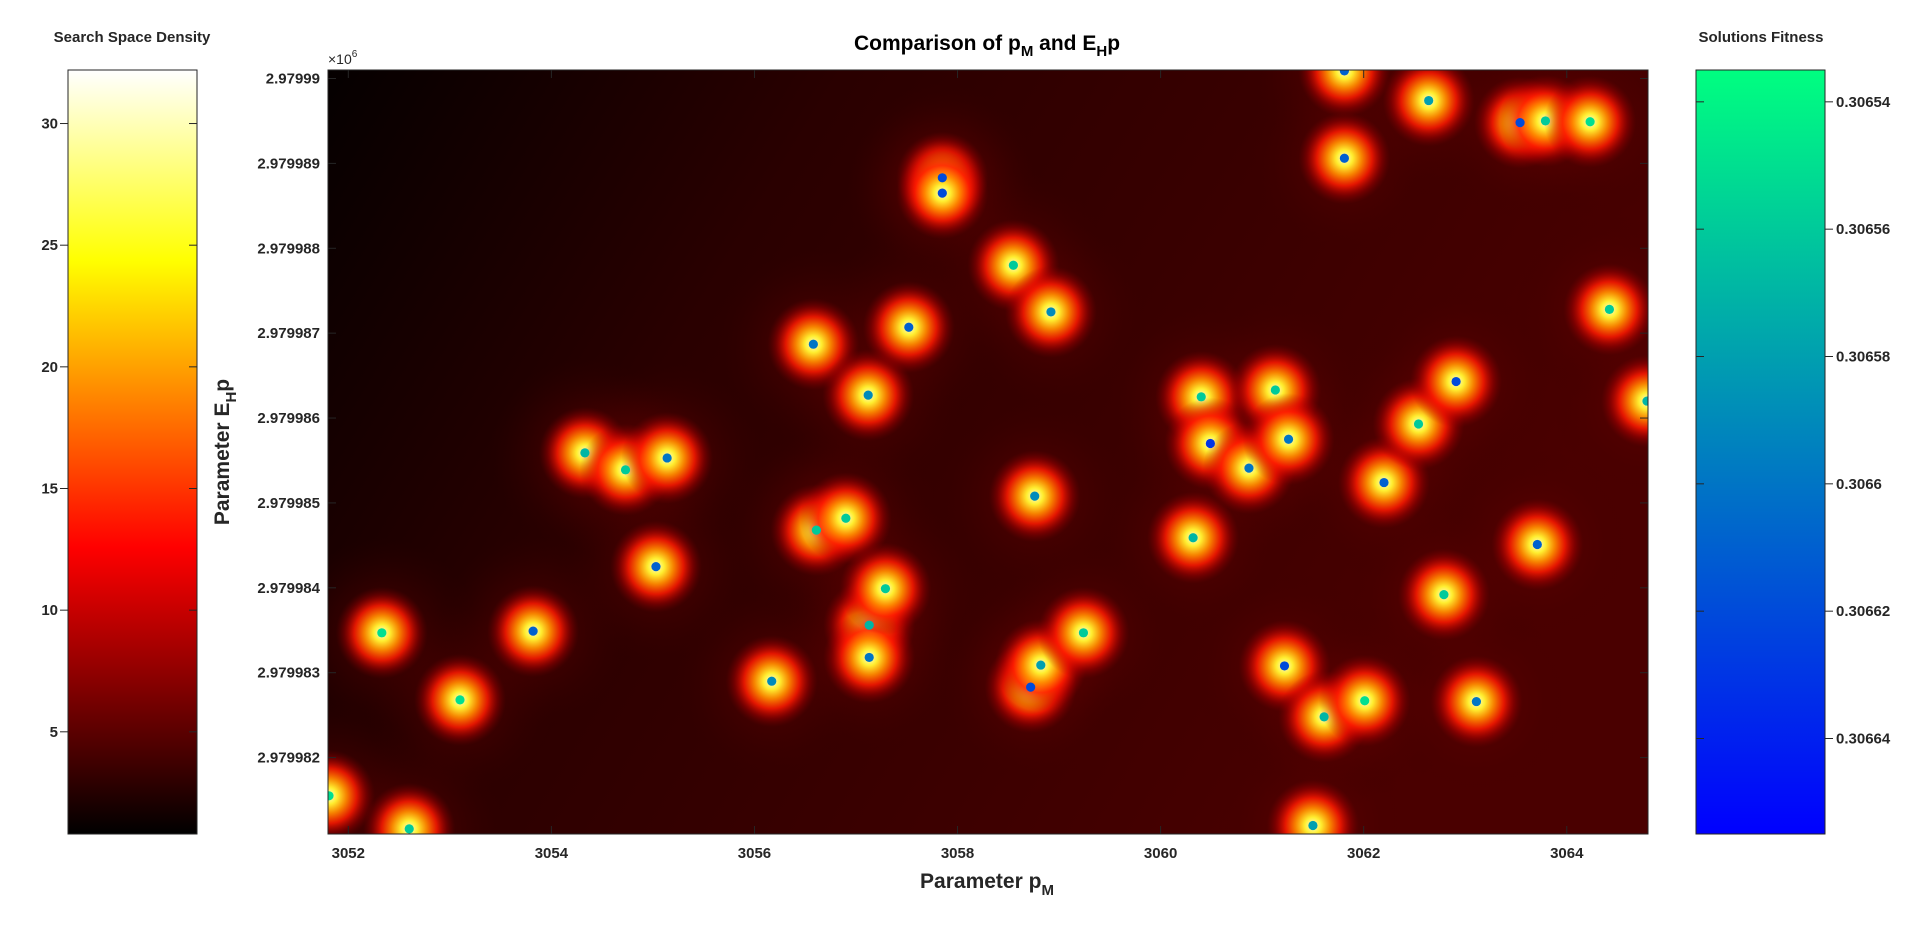 The image size is (1920, 936). What do you see at coordinates (552, 853) in the screenshot?
I see `x-tick-label: 3054` at bounding box center [552, 853].